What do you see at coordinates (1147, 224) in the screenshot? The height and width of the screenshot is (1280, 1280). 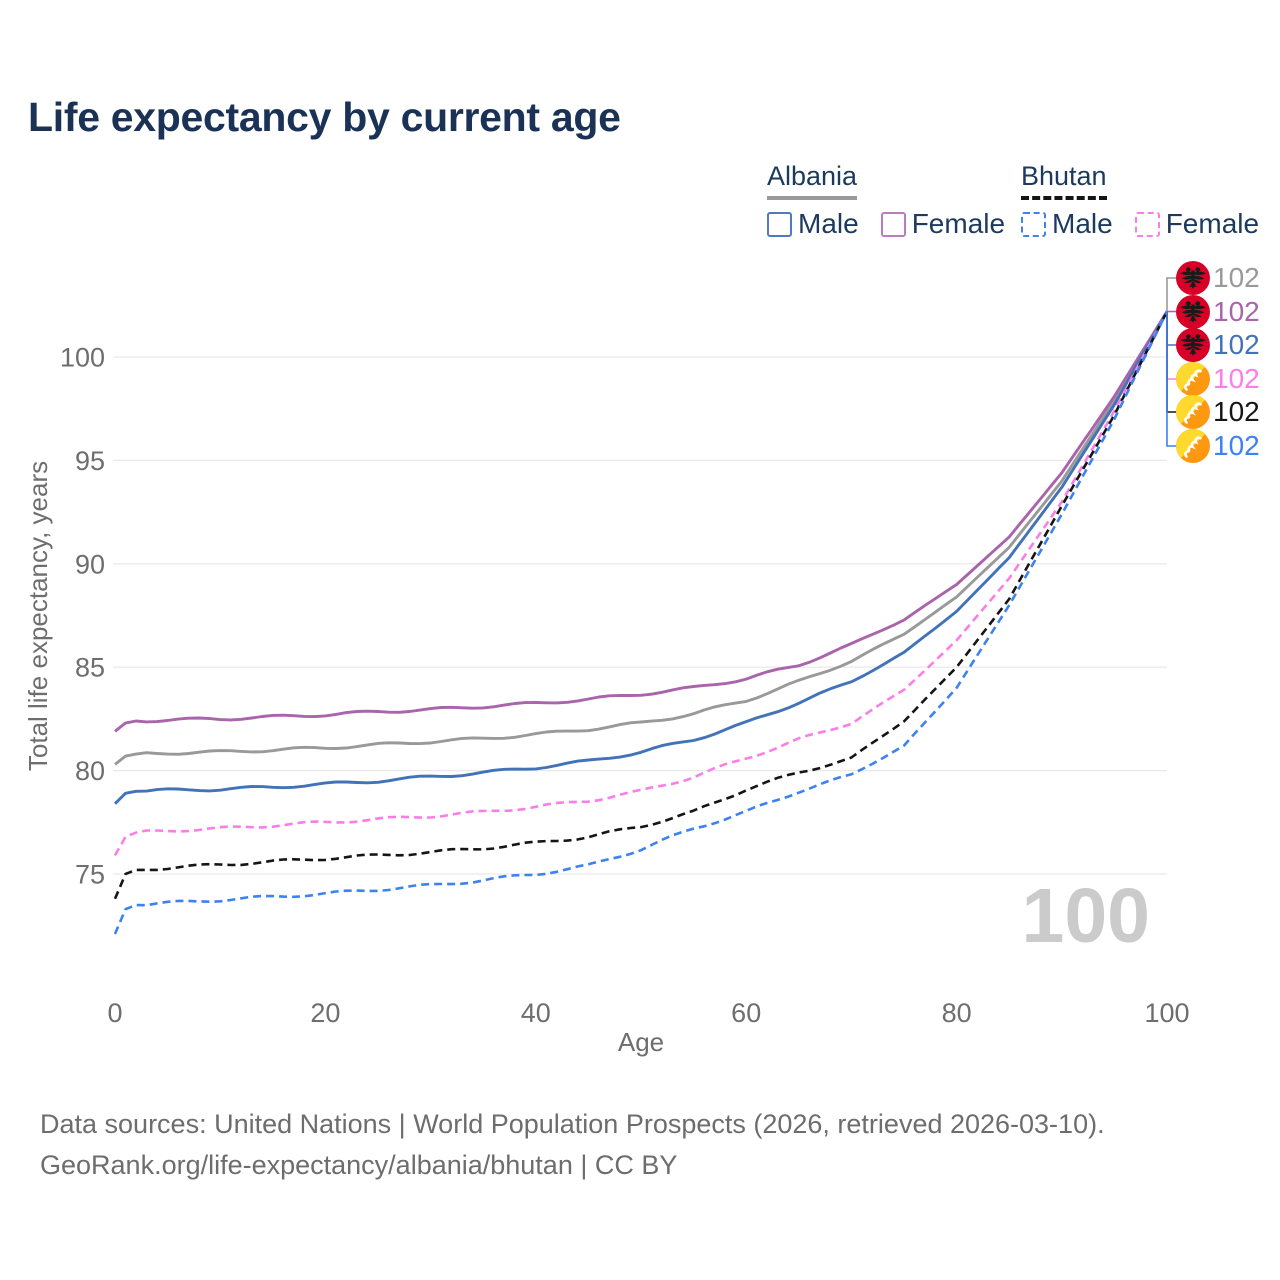 I see `bhutan-female-swatch-icon` at bounding box center [1147, 224].